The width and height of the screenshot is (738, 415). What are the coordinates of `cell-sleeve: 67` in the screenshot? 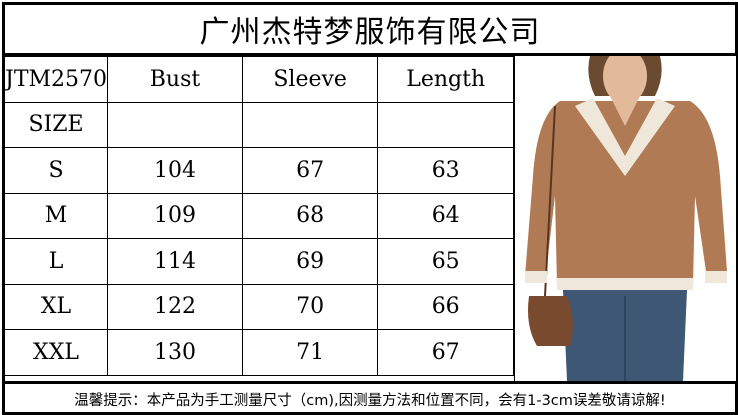 It's located at (310, 170).